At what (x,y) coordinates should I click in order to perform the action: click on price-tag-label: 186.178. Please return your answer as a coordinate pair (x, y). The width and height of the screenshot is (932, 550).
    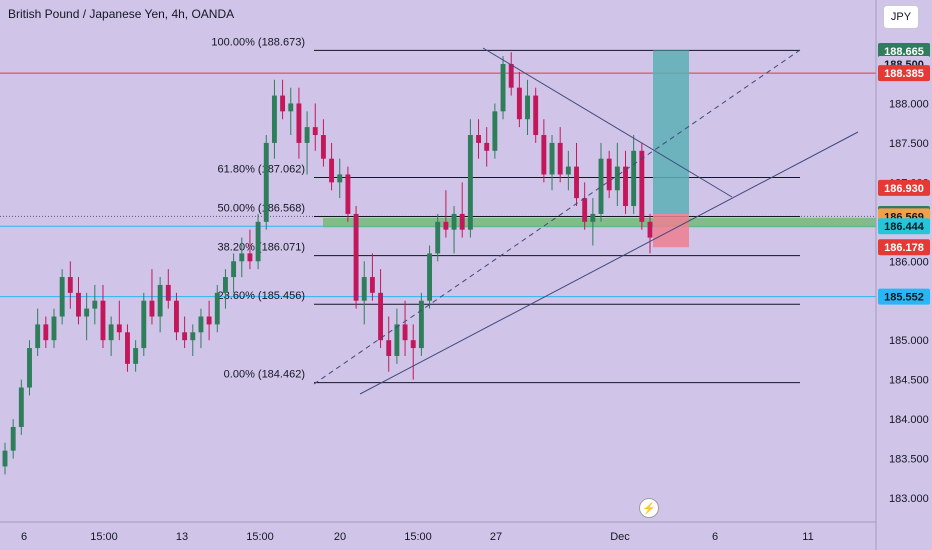
    Looking at the image, I should click on (904, 248).